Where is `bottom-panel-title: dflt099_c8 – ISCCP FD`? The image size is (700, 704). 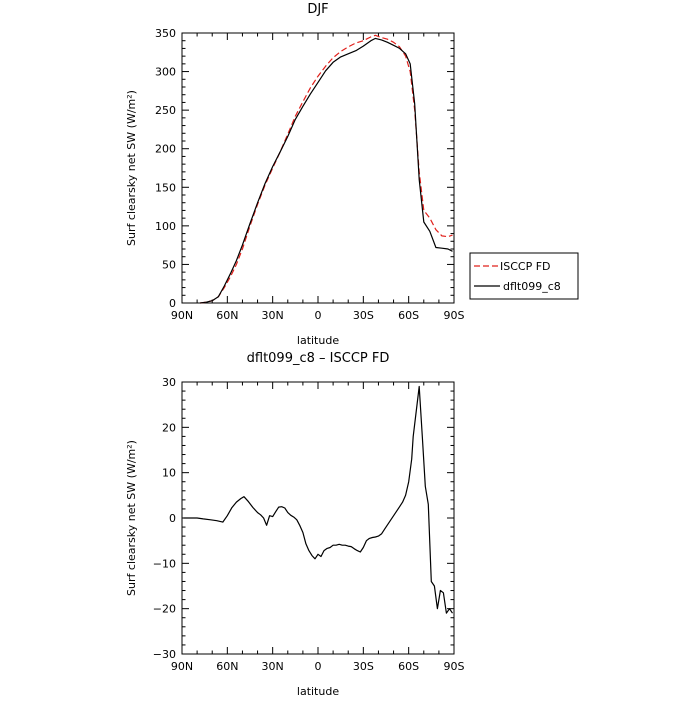 bottom-panel-title: dflt099_c8 – ISCCP FD is located at coordinates (318, 358).